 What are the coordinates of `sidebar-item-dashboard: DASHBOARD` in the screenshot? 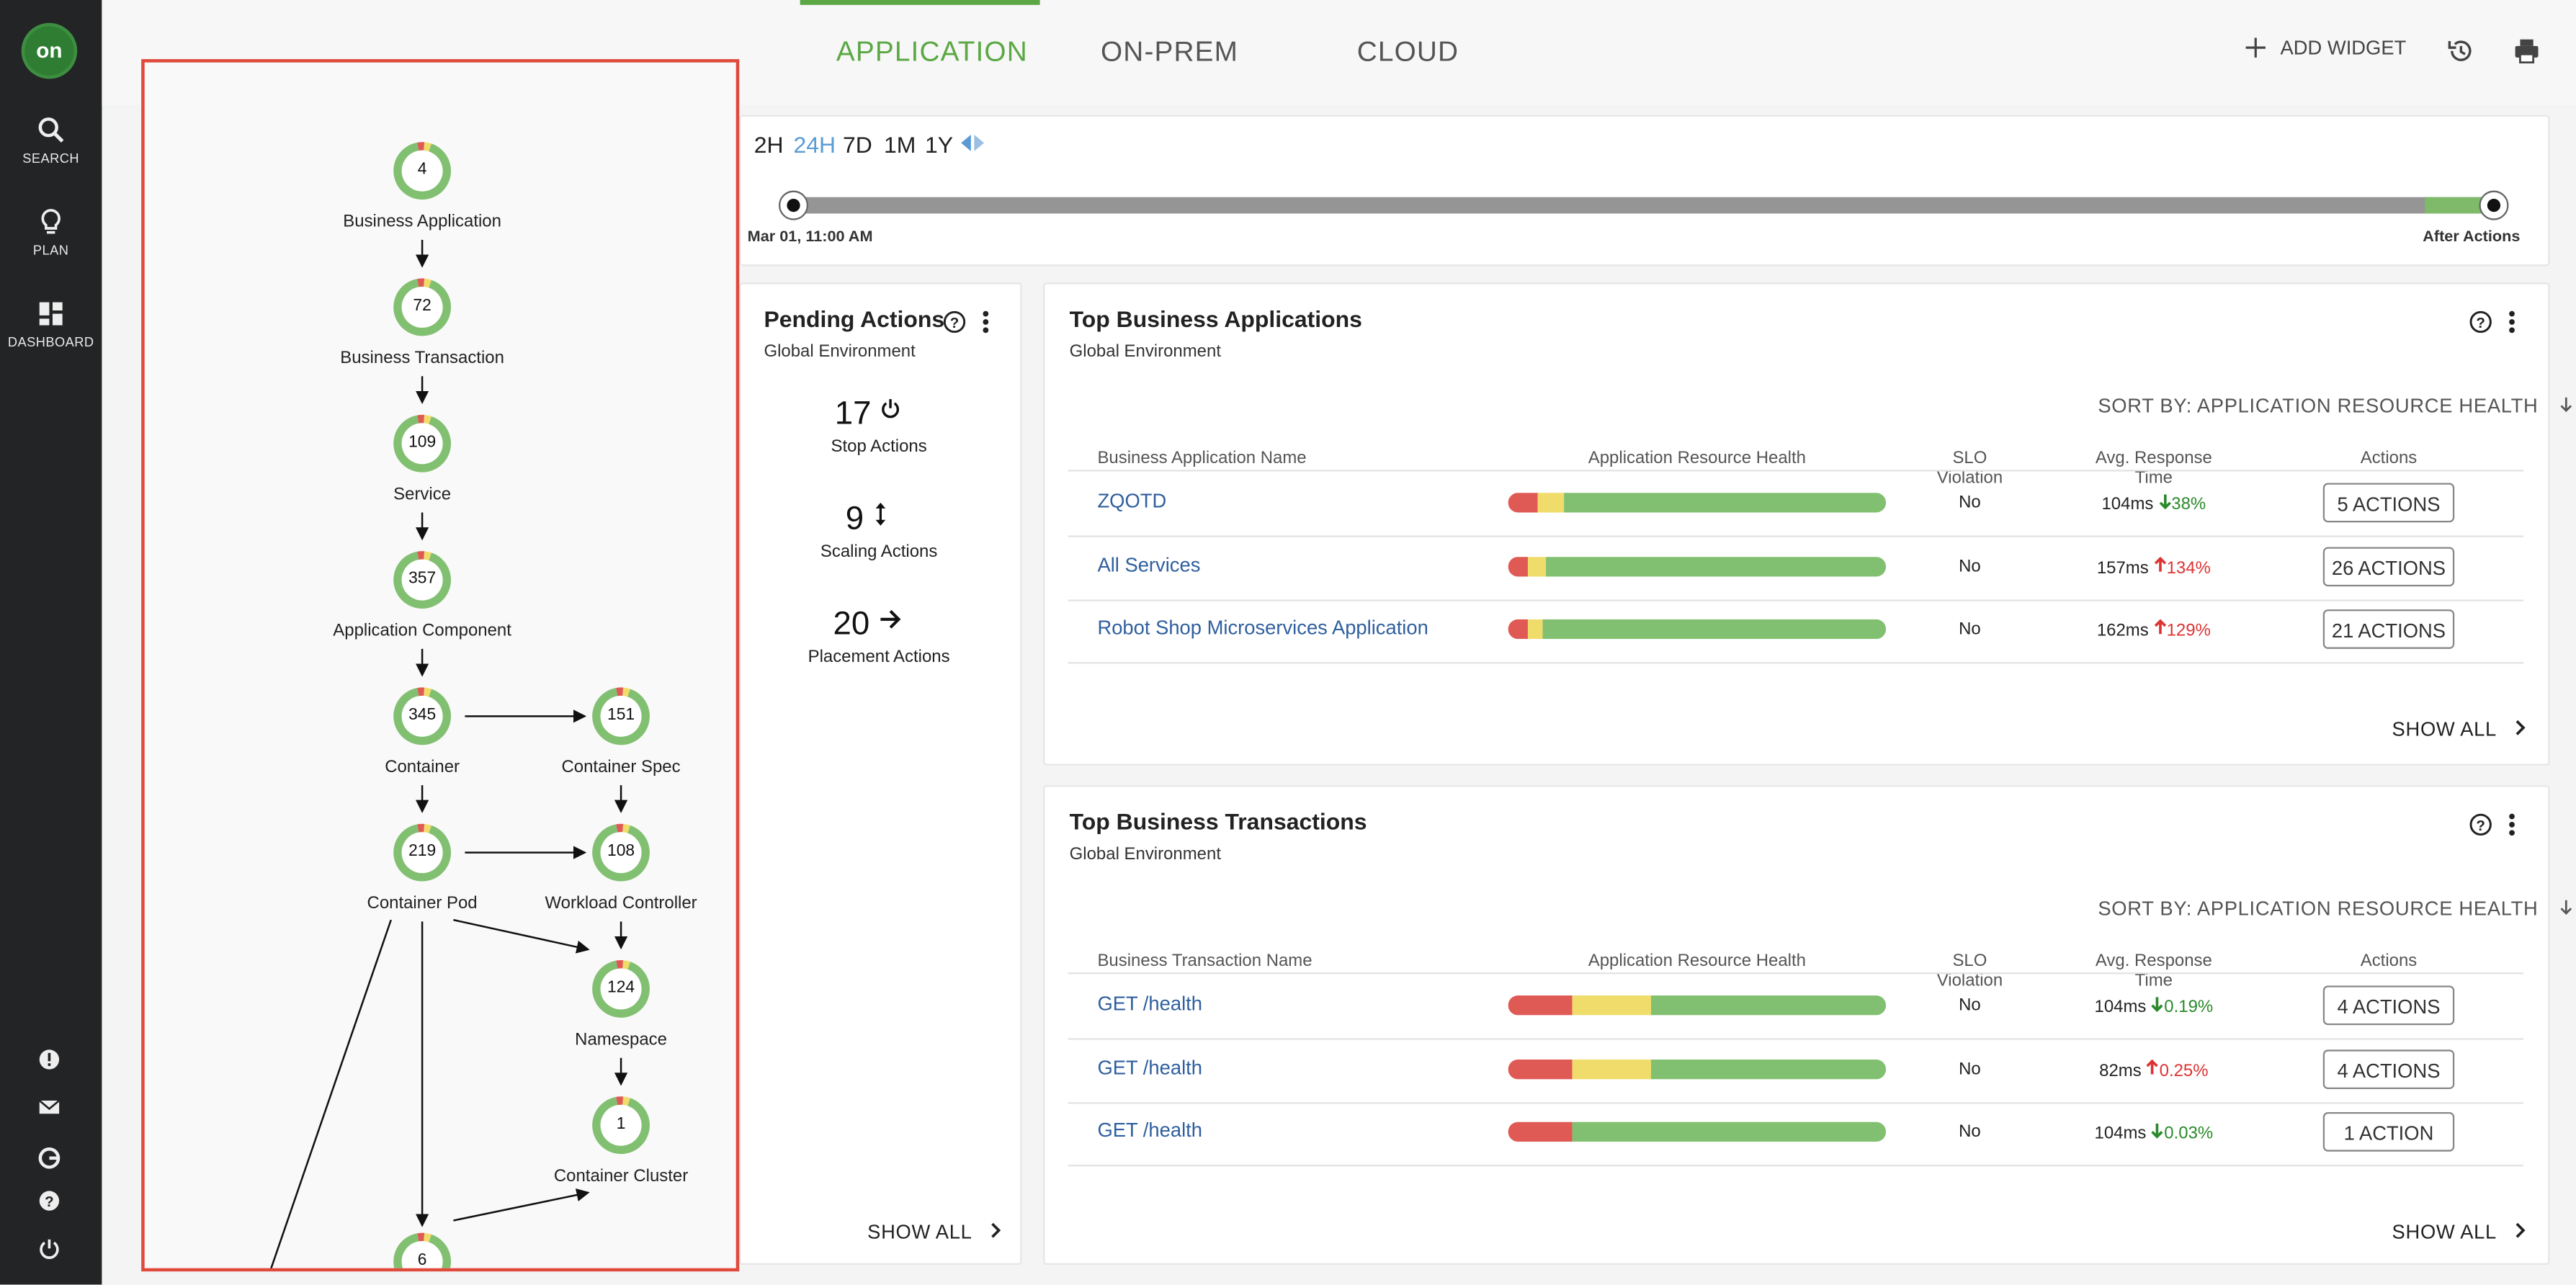 It's located at (51, 324).